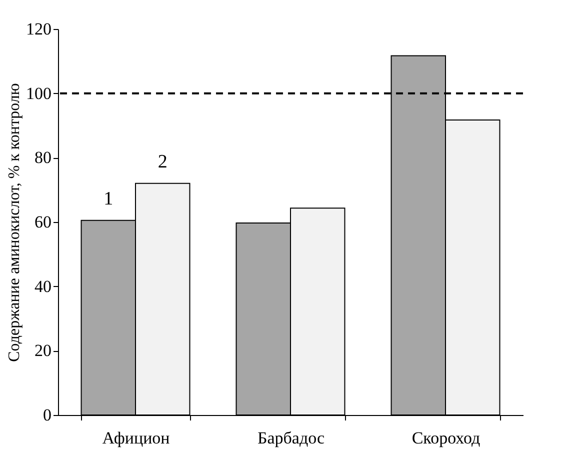  I want to click on x-tick-label: Барбадос, so click(291, 438).